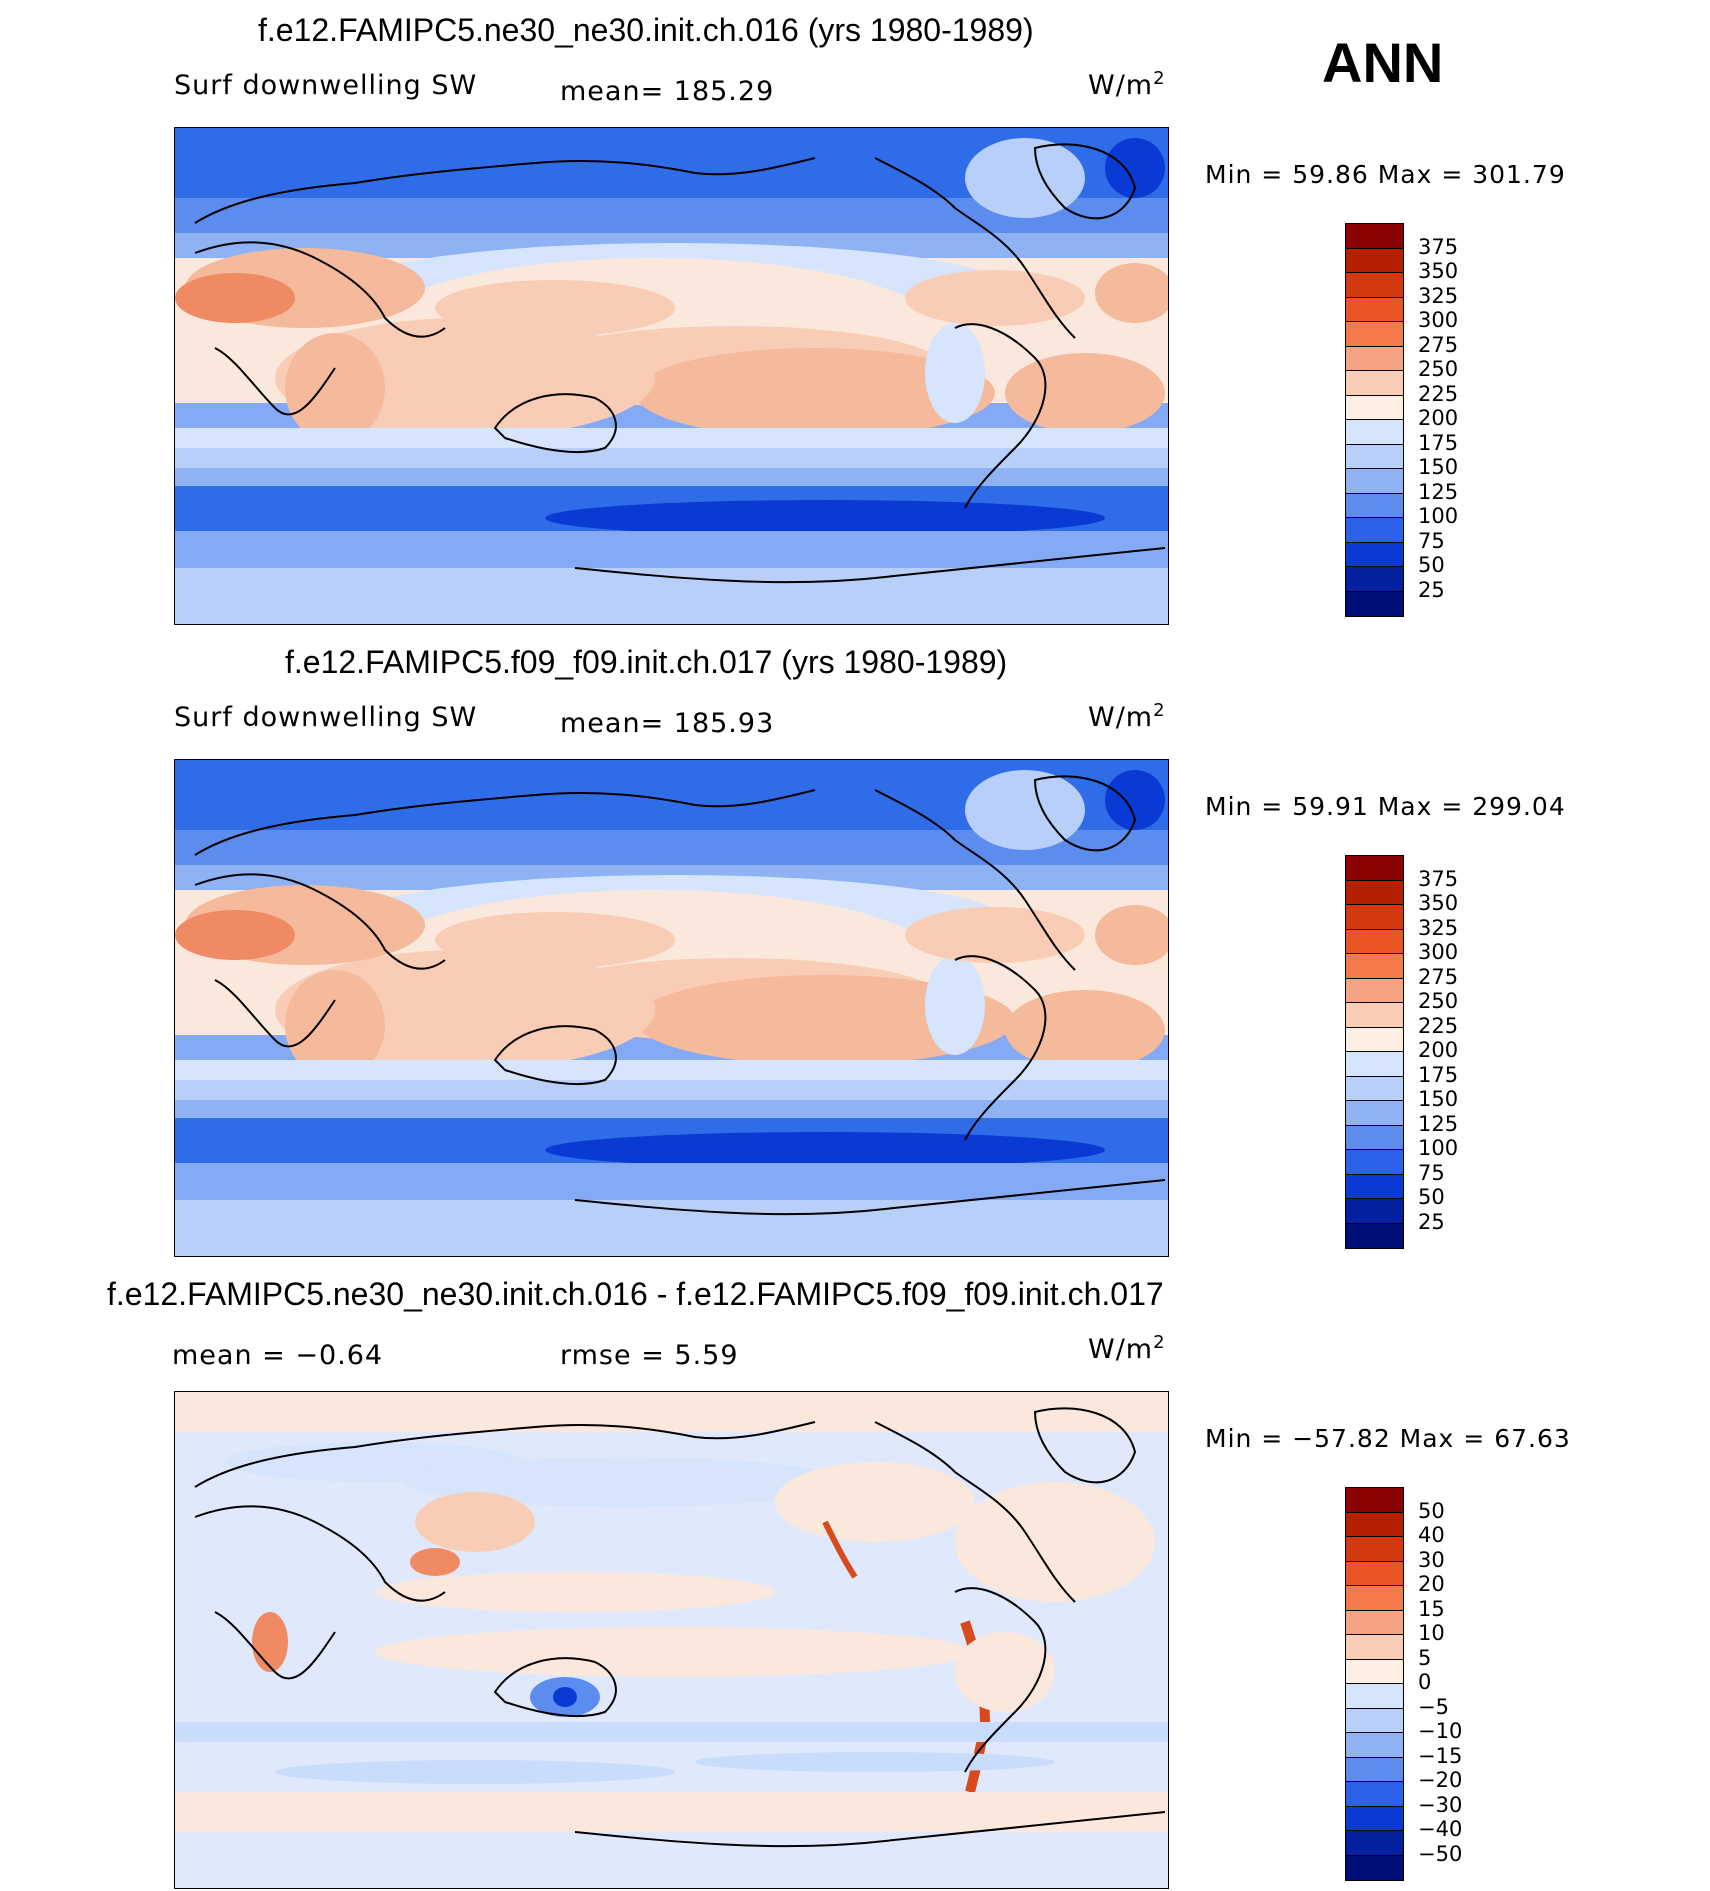 This screenshot has width=1710, height=1891. Describe the element at coordinates (1440, 1853) in the screenshot. I see `colorbar-label: −50` at that location.